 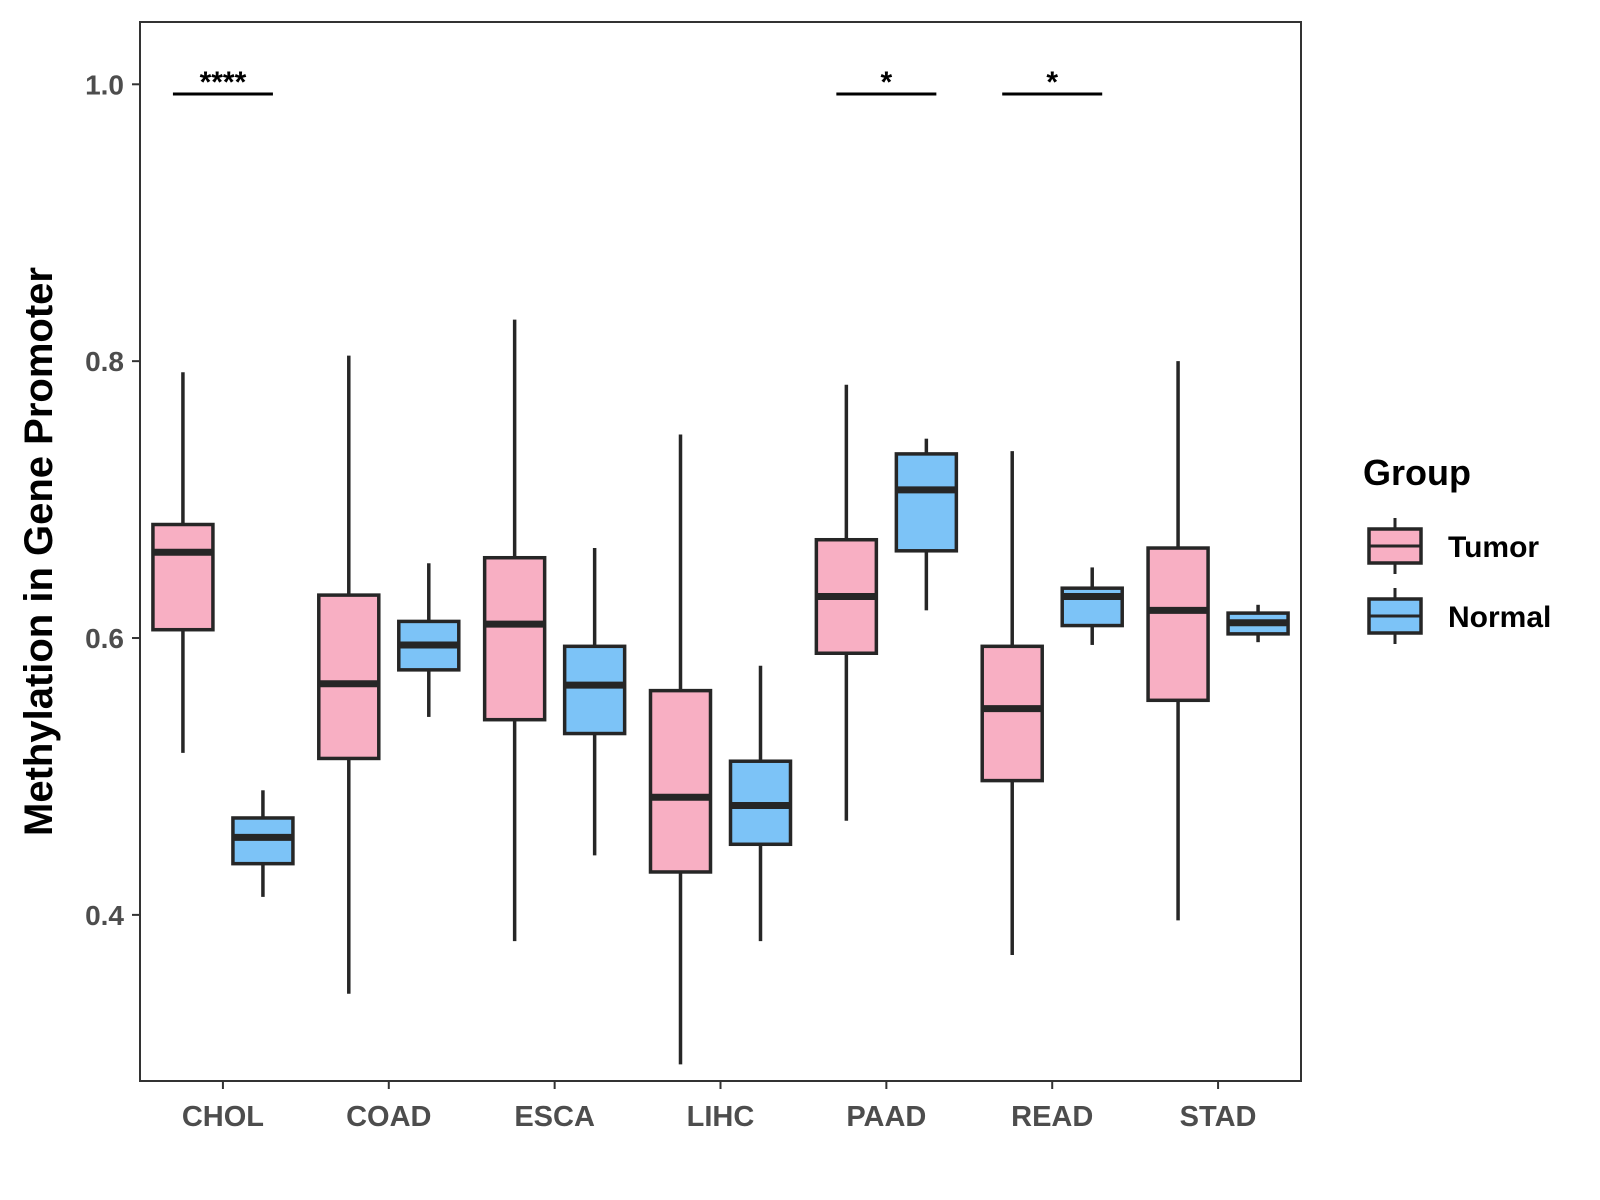 I want to click on y-tick-label: 0.6, so click(x=104, y=638).